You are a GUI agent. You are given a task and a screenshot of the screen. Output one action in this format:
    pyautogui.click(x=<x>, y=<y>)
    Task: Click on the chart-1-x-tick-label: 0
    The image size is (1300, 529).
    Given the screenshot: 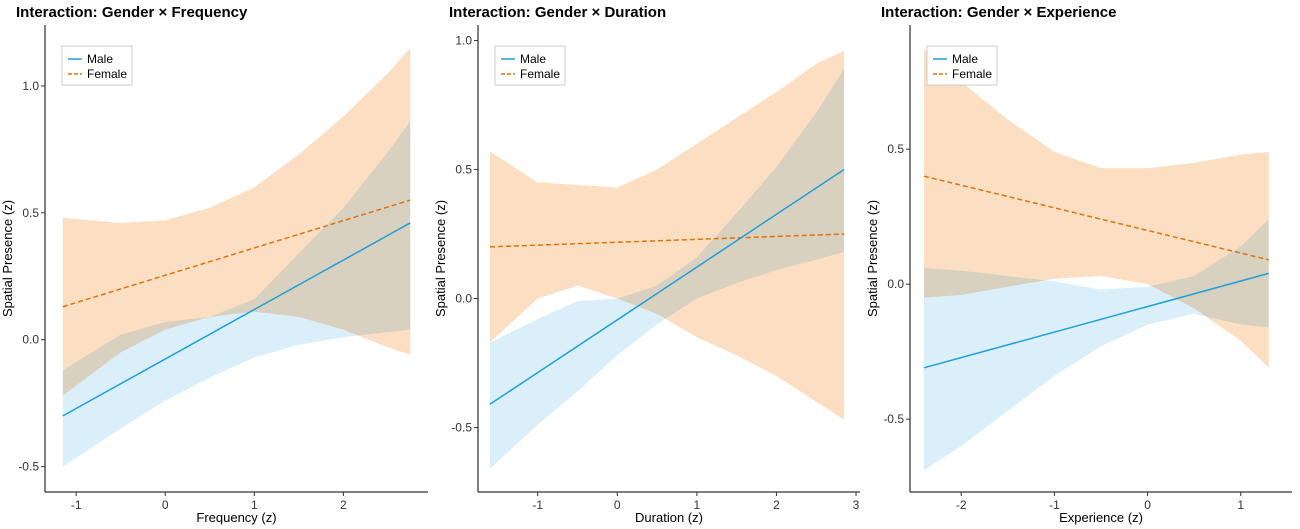 What is the action you would take?
    pyautogui.click(x=165, y=505)
    